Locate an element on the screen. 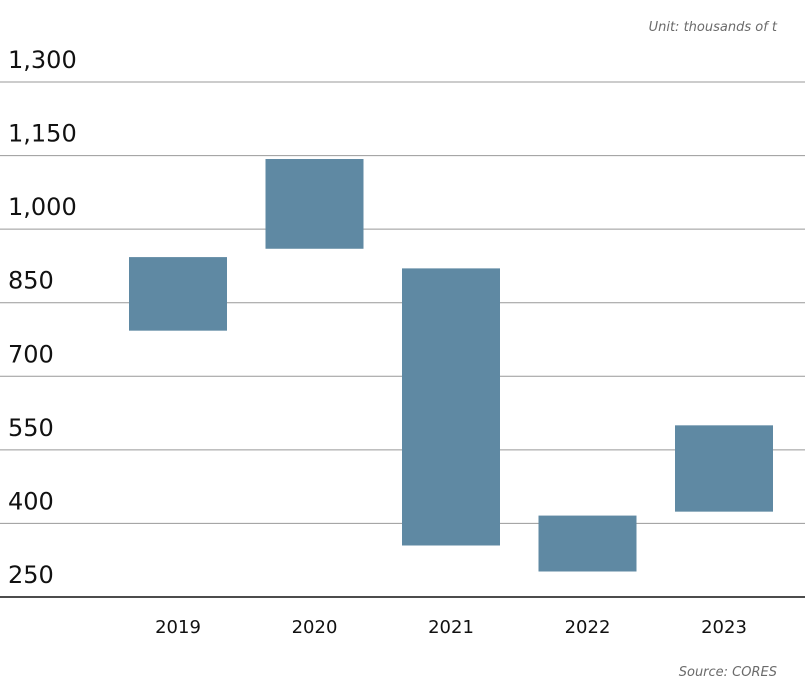 The height and width of the screenshot is (688, 805). bar-2023 is located at coordinates (724, 468).